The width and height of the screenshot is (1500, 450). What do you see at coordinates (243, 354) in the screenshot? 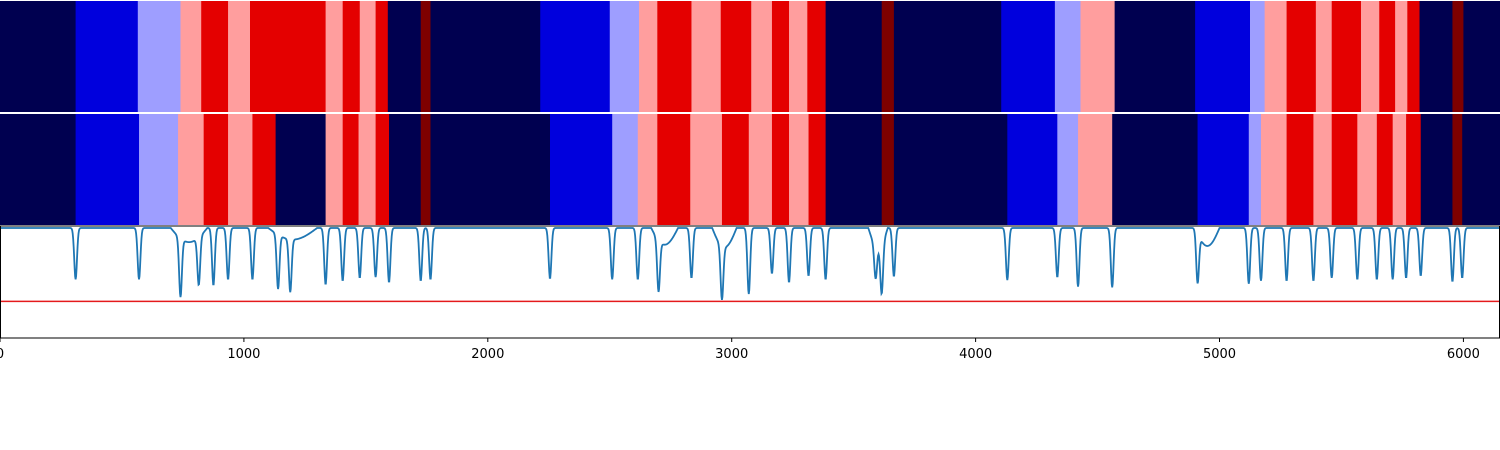
I see `x-tick-label: 1000` at bounding box center [243, 354].